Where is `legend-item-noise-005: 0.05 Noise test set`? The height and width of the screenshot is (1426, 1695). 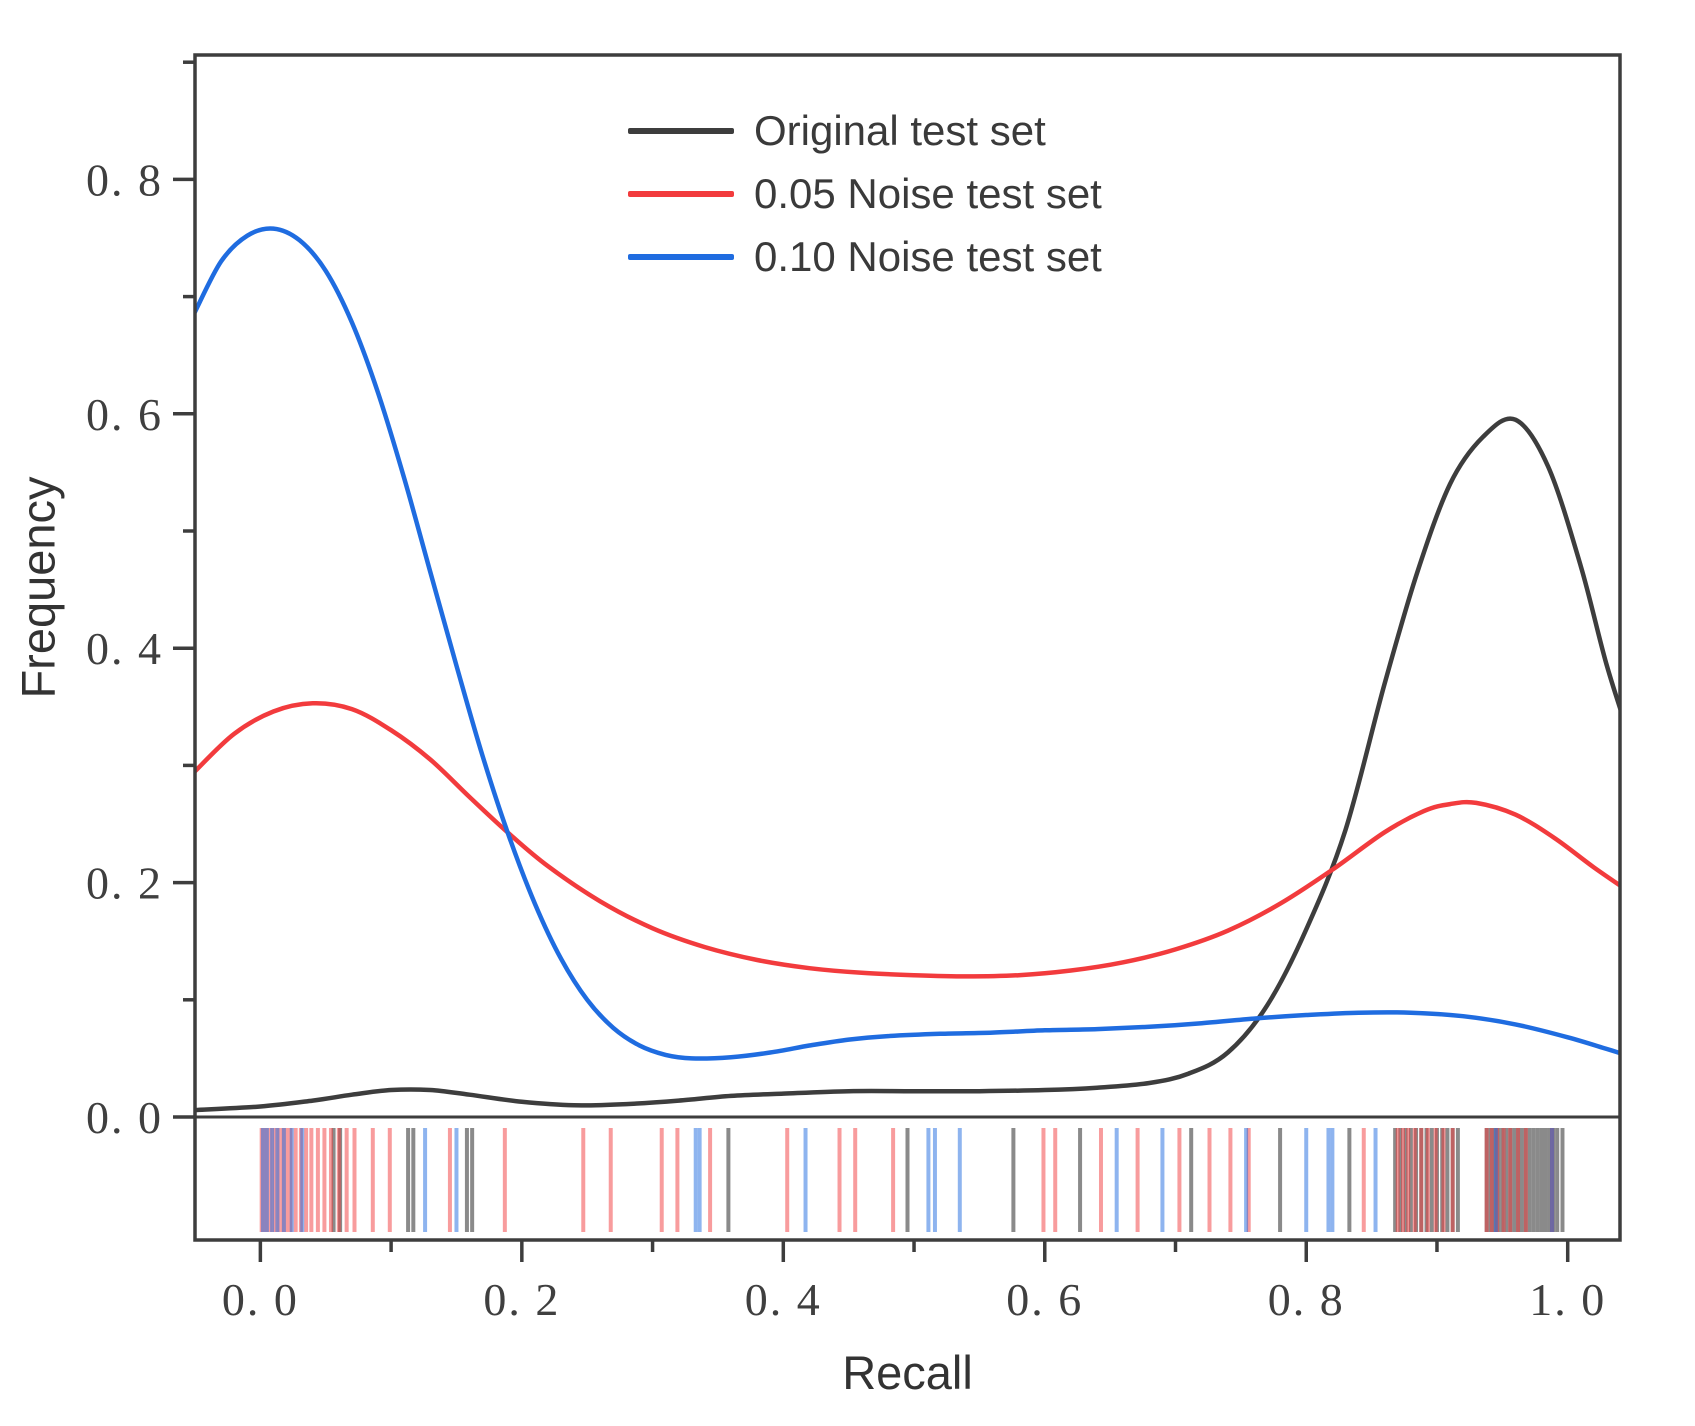
legend-item-noise-005: 0.05 Noise test set is located at coordinates (865, 193).